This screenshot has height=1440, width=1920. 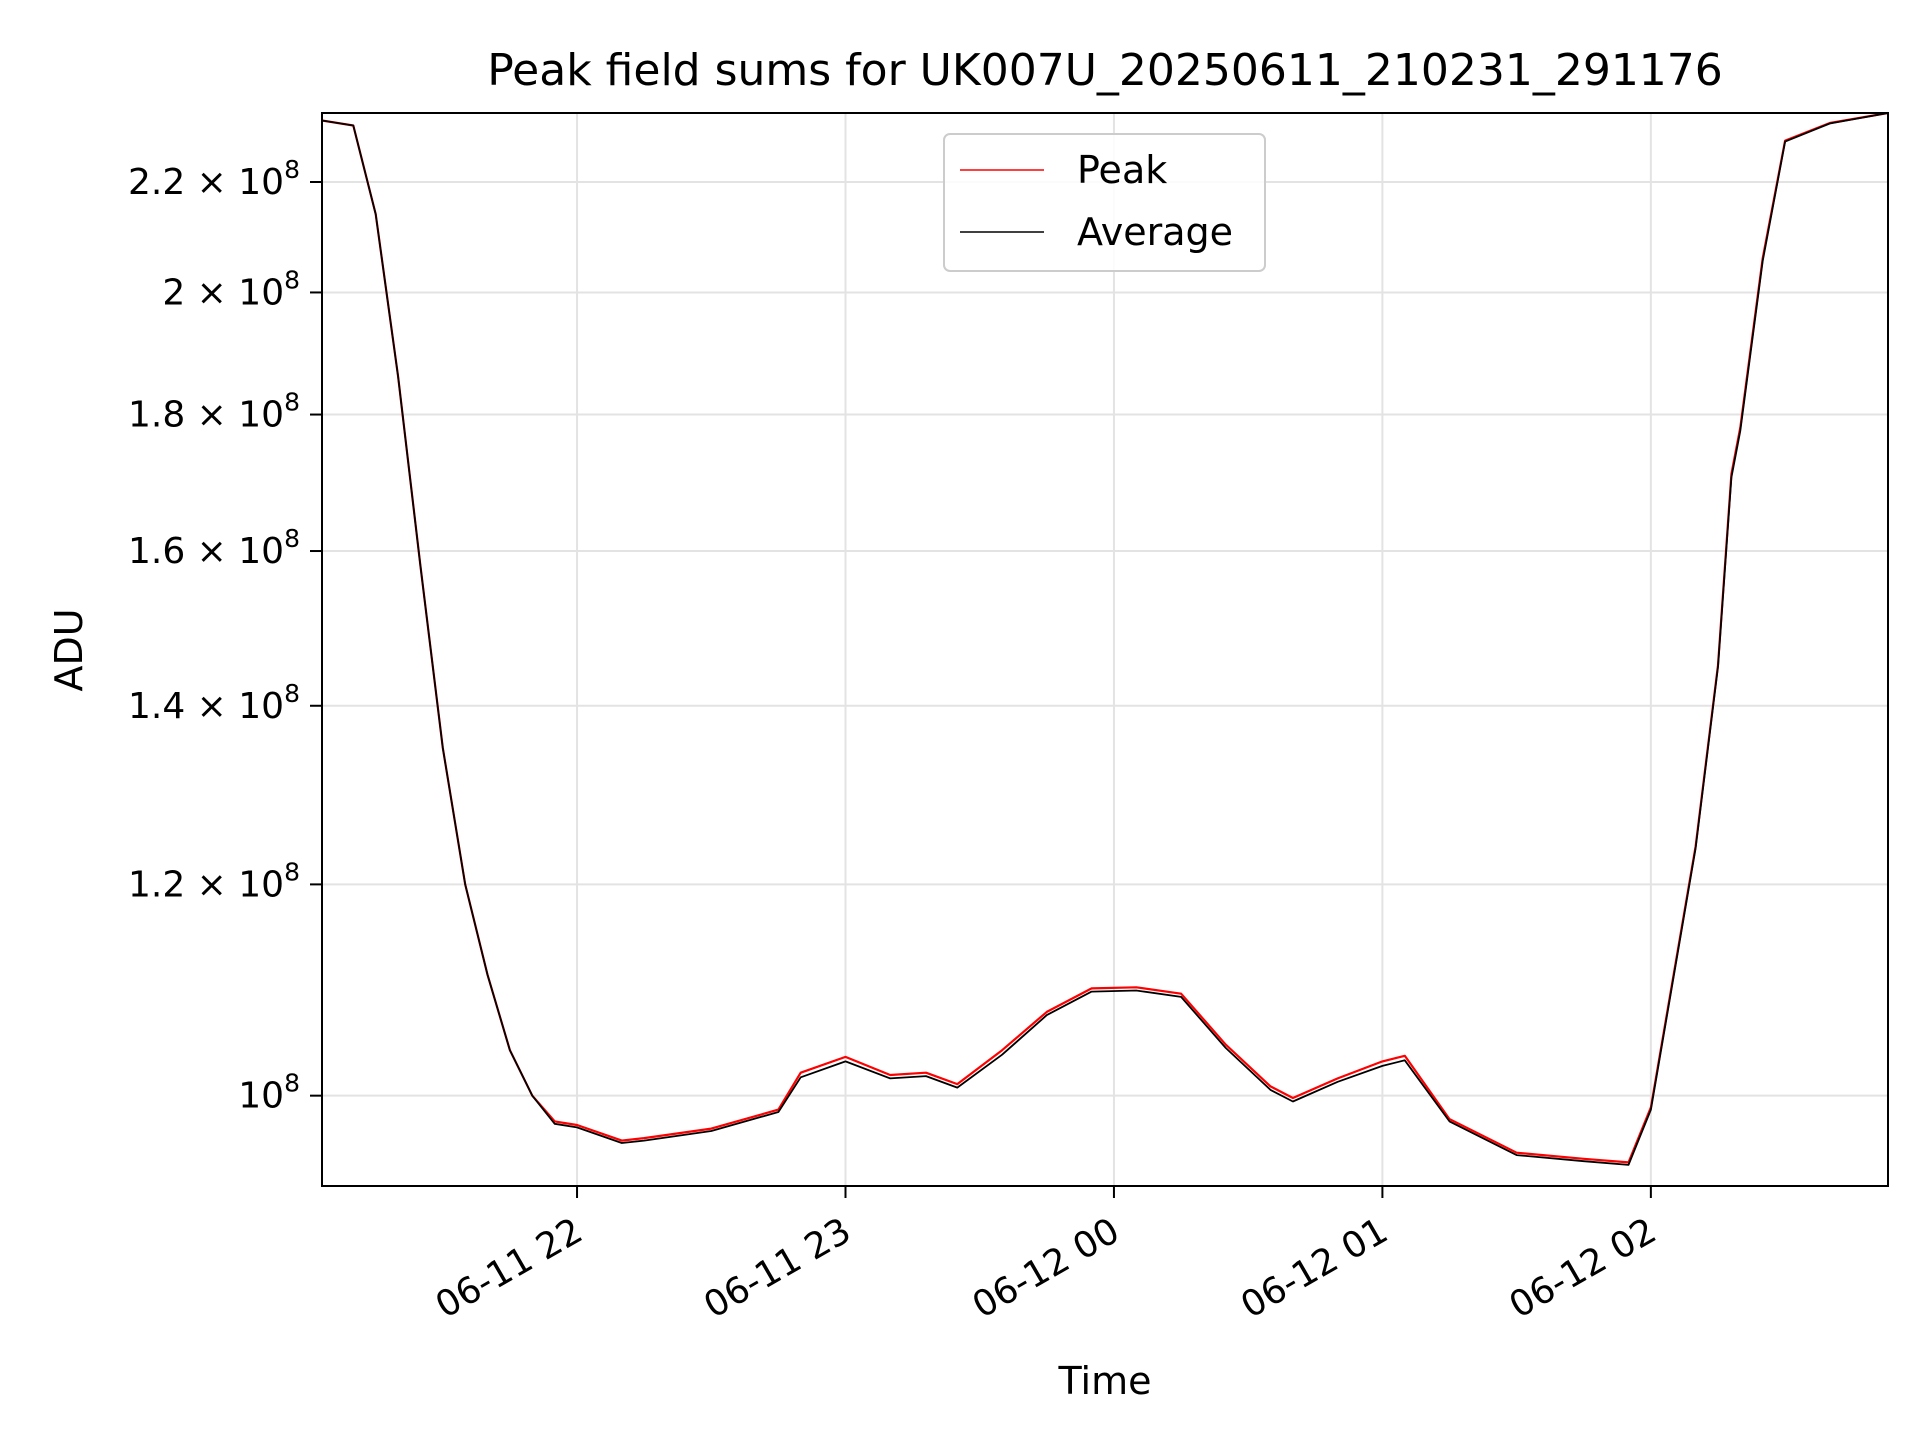 I want to click on legend: Peak Average, so click(x=1104, y=202).